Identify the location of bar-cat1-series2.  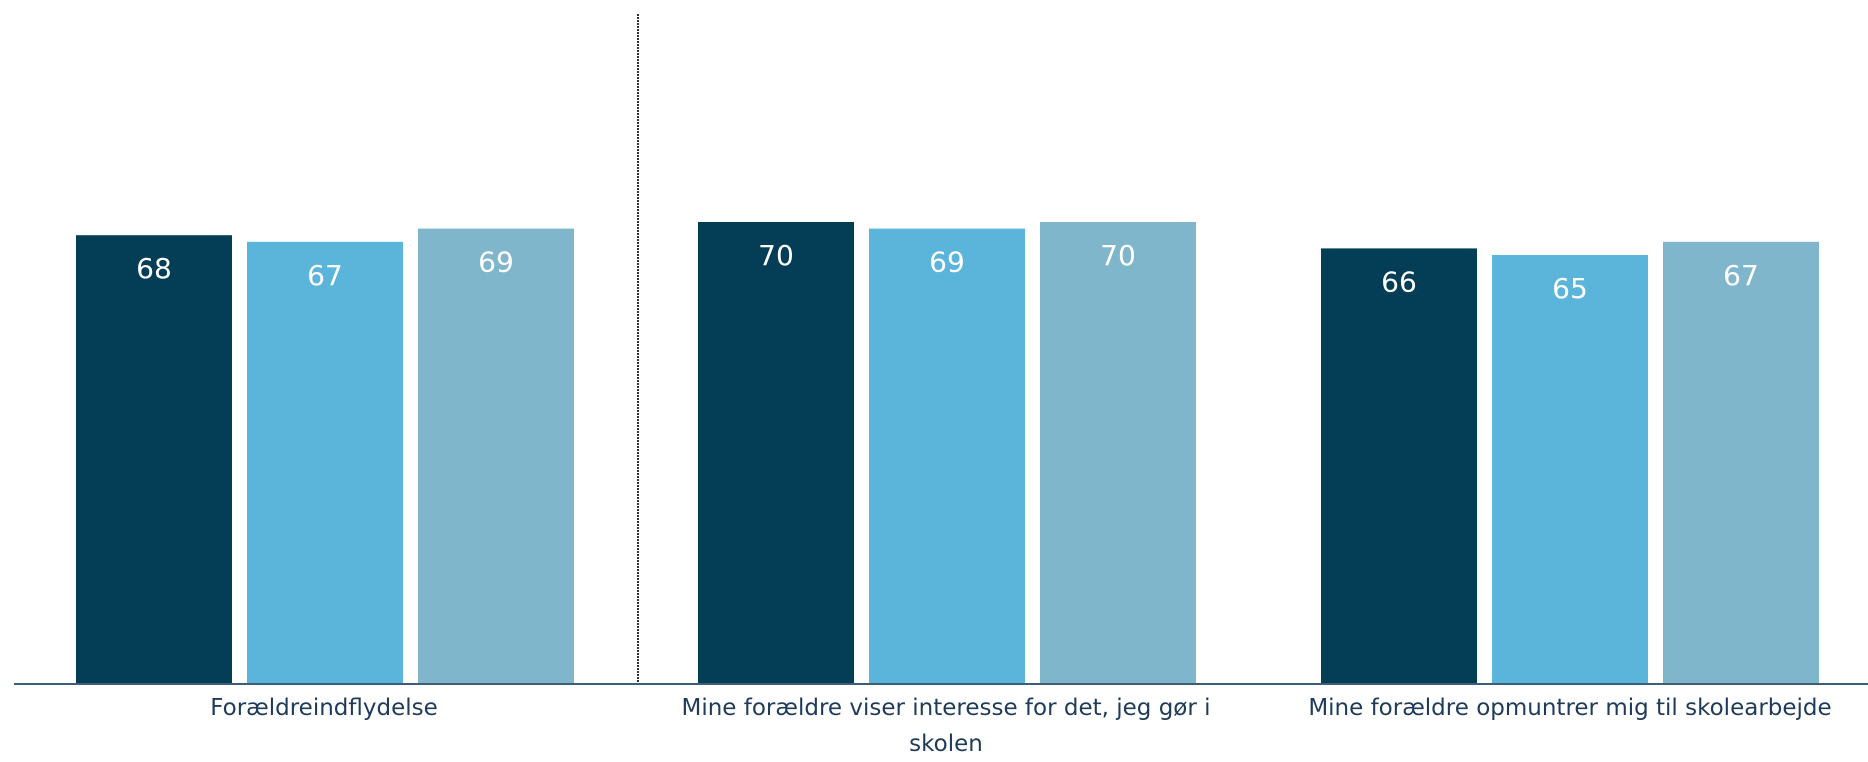
(325, 463).